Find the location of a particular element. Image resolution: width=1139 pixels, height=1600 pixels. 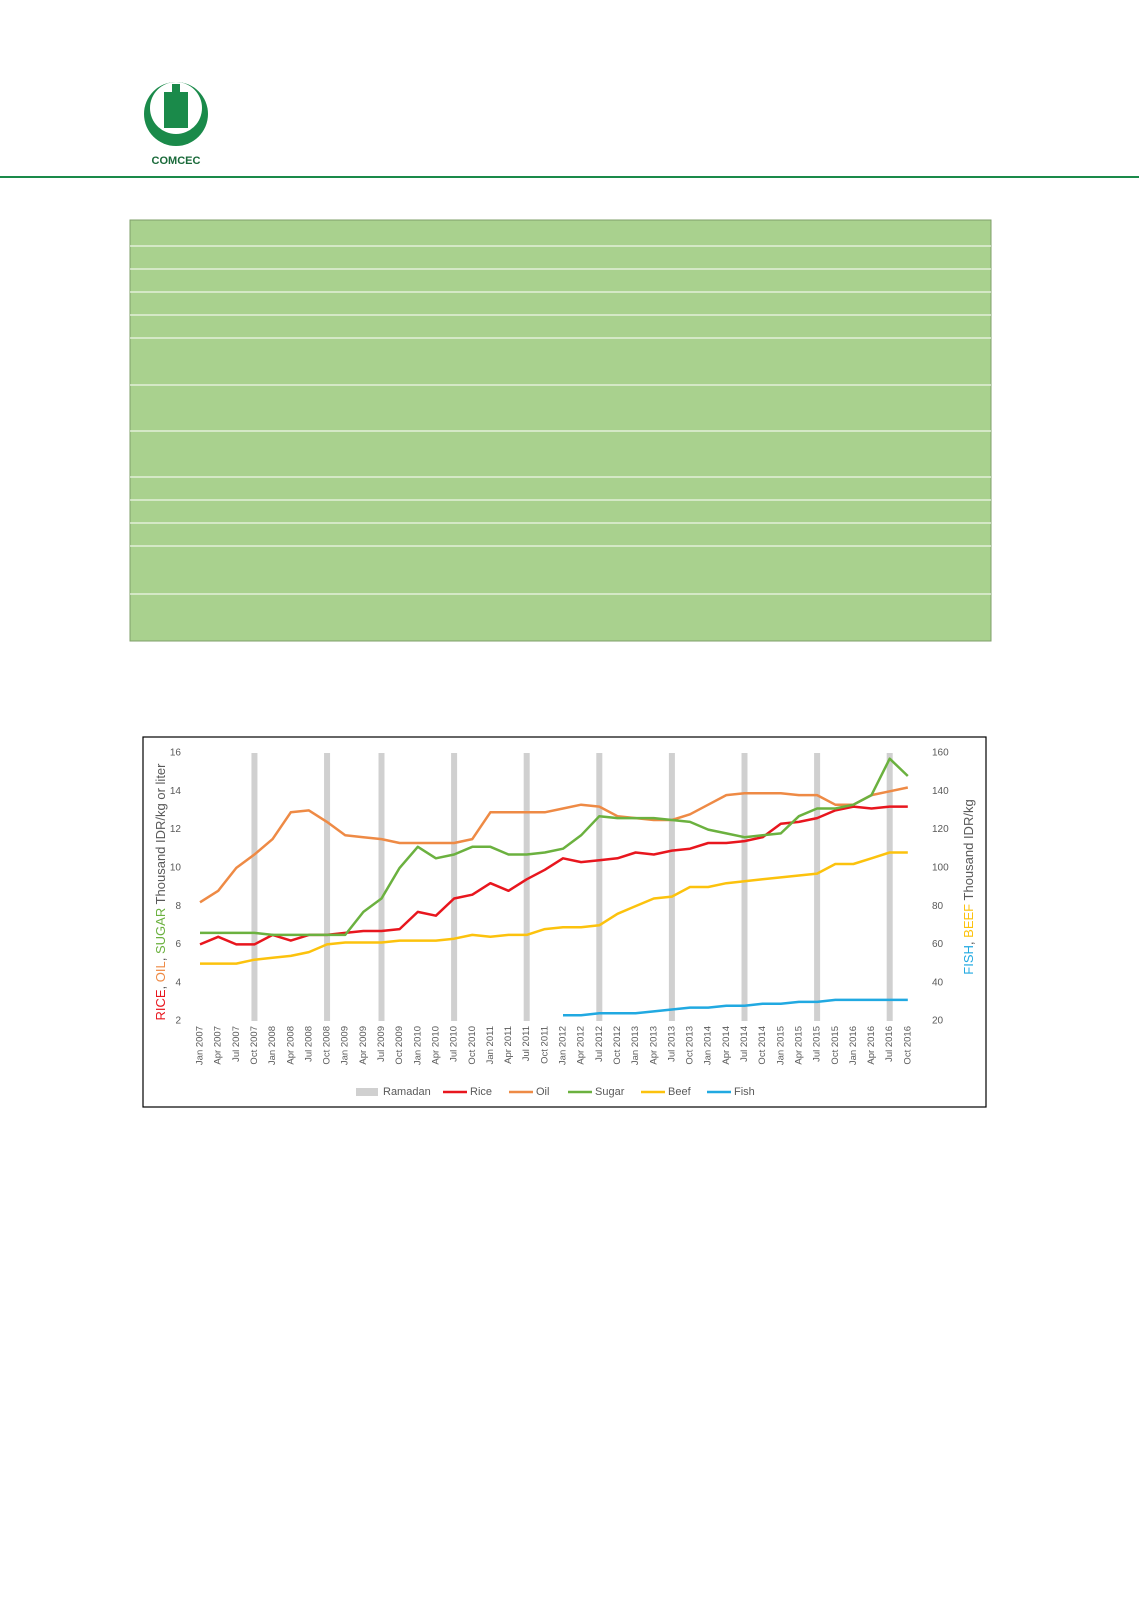

x-tick-label: Jul 2010 is located at coordinates (454, 1044).